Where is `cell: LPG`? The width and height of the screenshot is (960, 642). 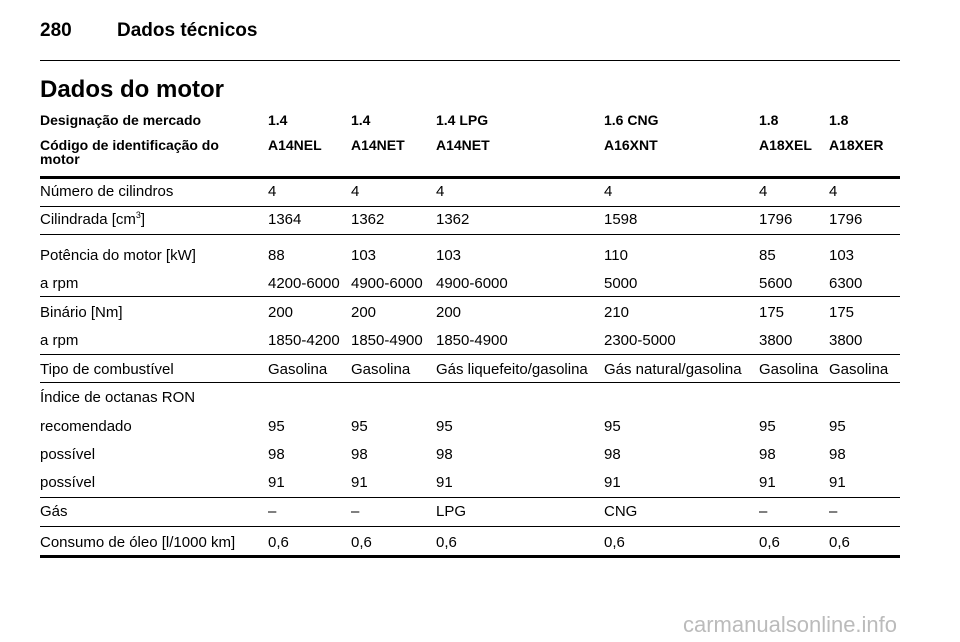 cell: LPG is located at coordinates (451, 511).